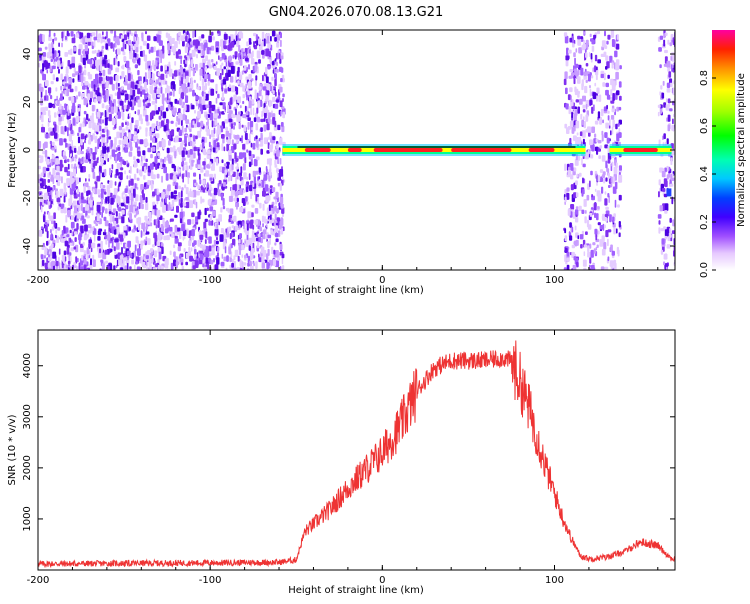 The height and width of the screenshot is (604, 750). What do you see at coordinates (382, 280) in the screenshot?
I see `x-tick-label: 0` at bounding box center [382, 280].